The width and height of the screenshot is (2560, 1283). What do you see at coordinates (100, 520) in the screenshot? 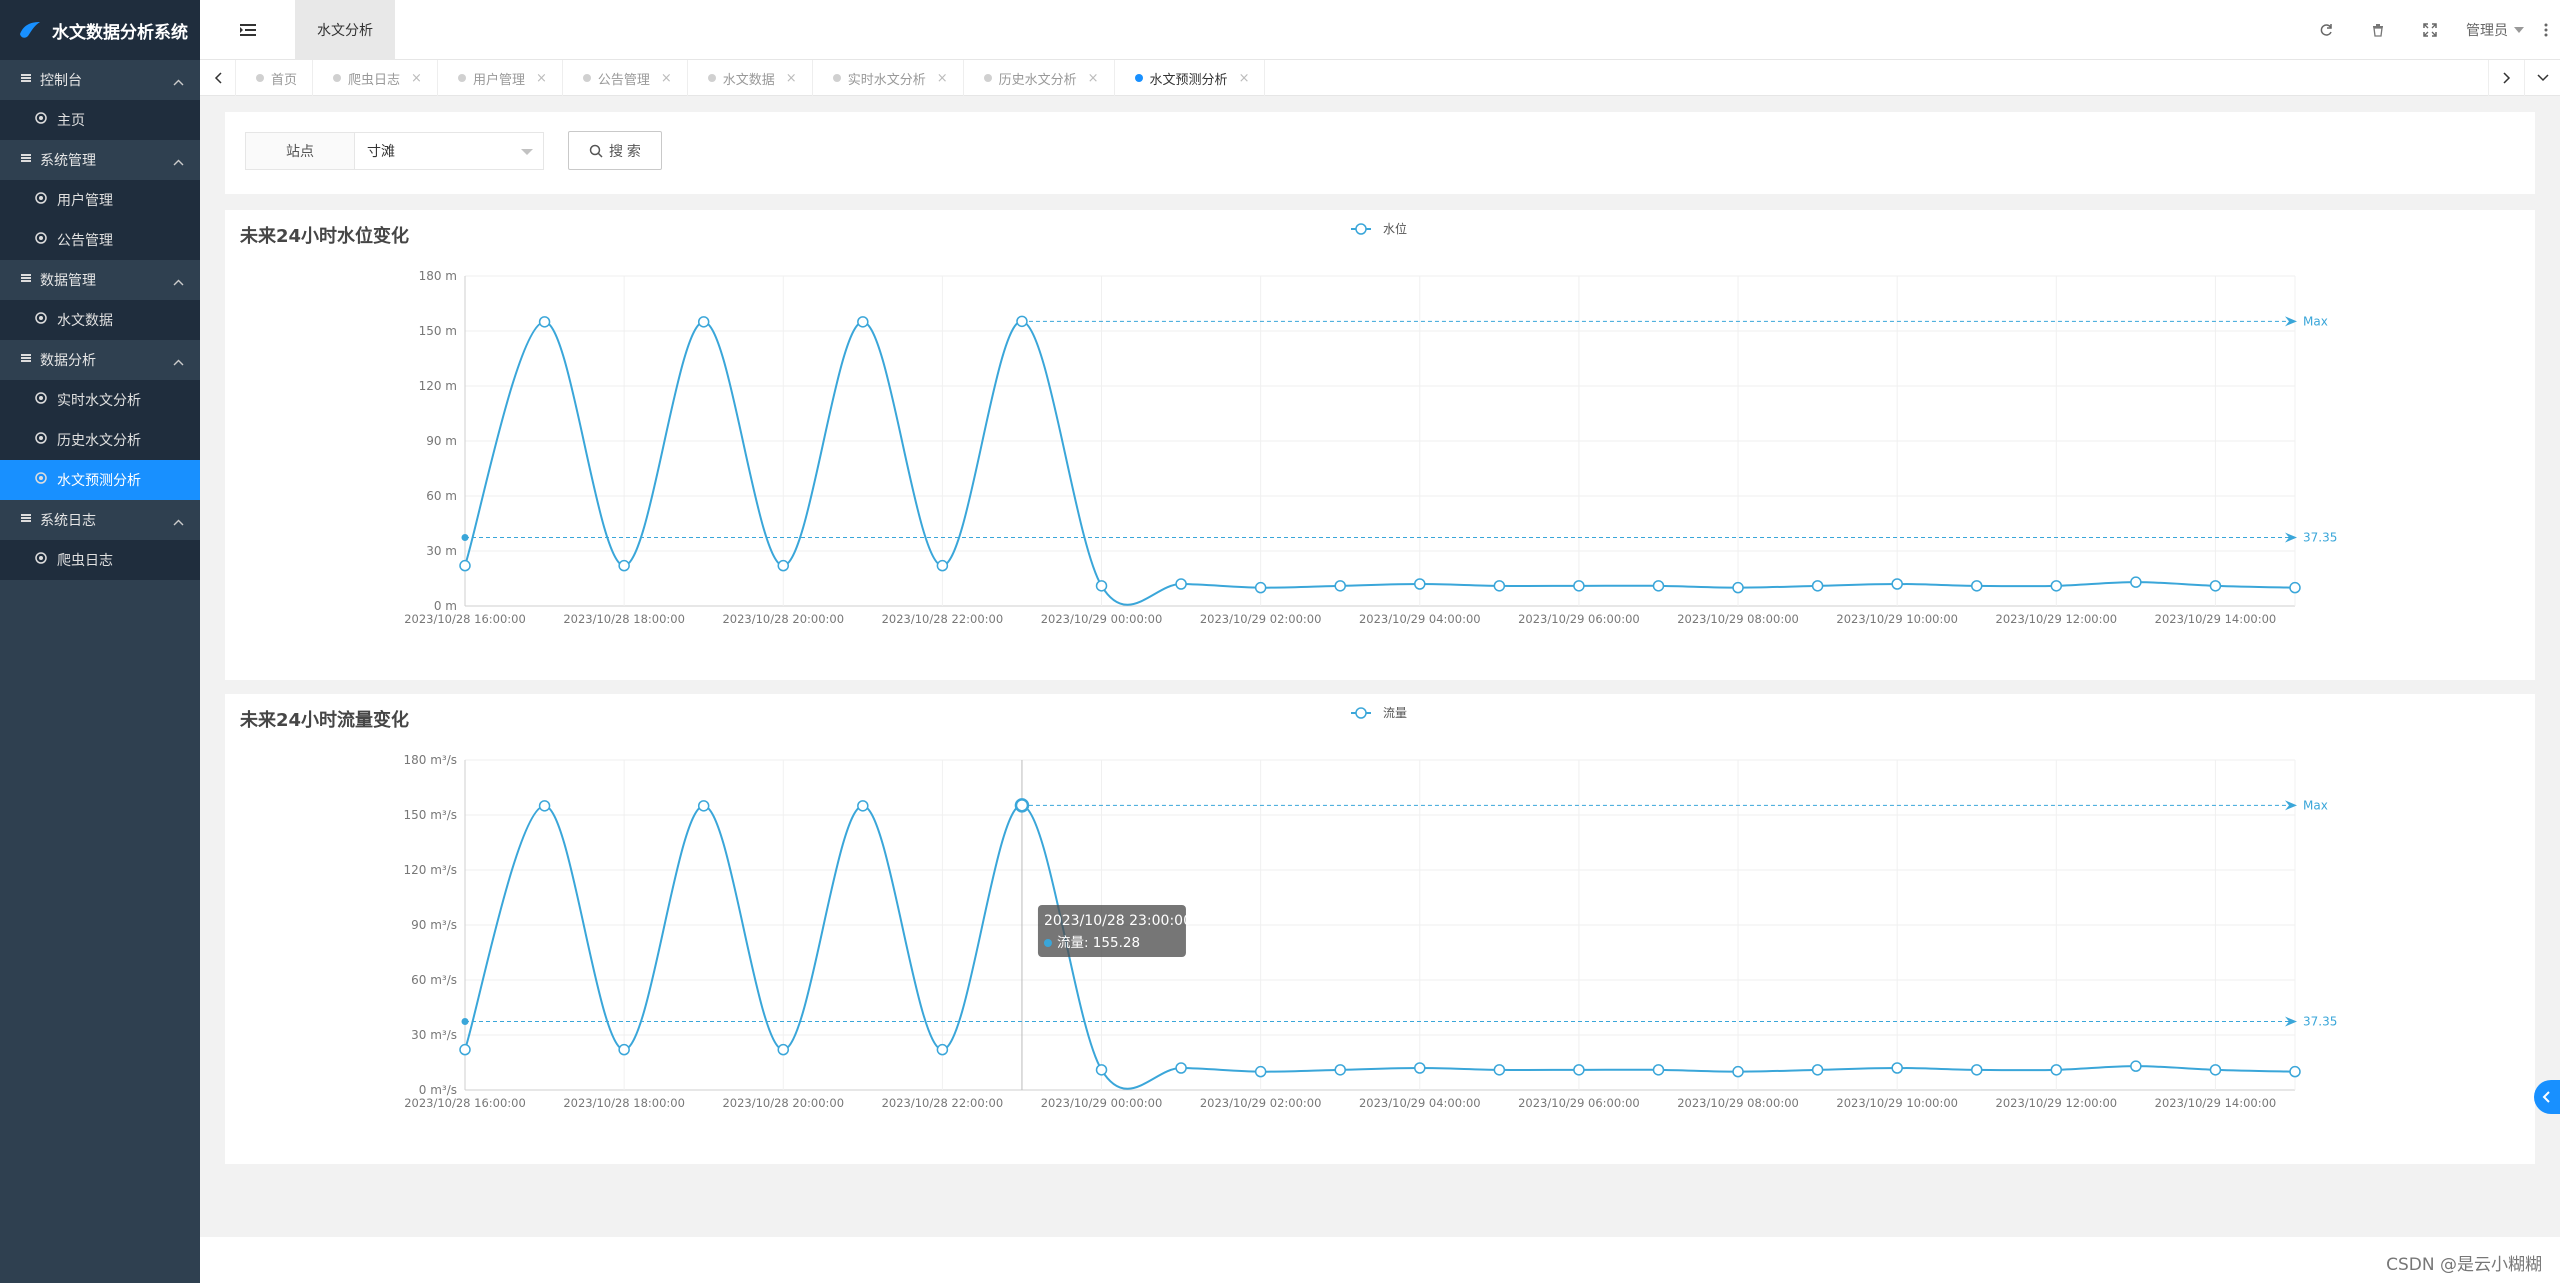
I see `sidebar-group-4: 系统日志` at bounding box center [100, 520].